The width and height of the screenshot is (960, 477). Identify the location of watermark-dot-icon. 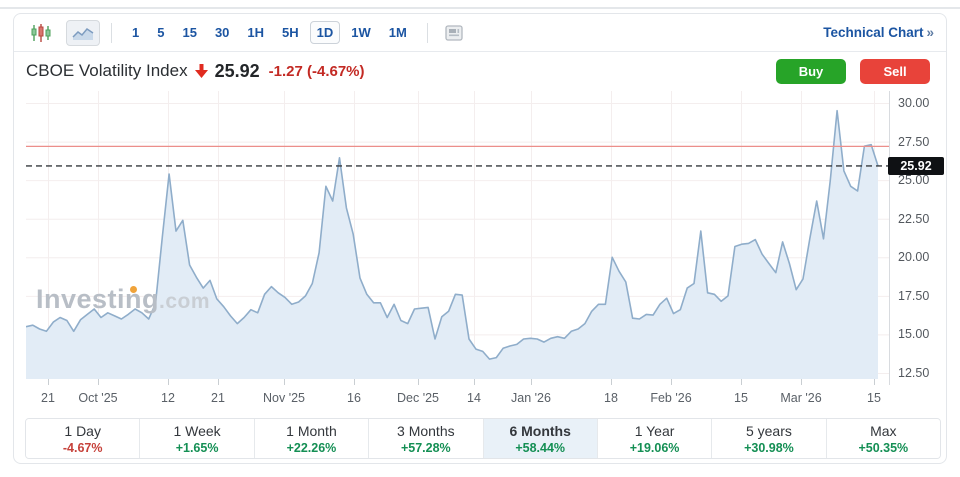
(133, 289).